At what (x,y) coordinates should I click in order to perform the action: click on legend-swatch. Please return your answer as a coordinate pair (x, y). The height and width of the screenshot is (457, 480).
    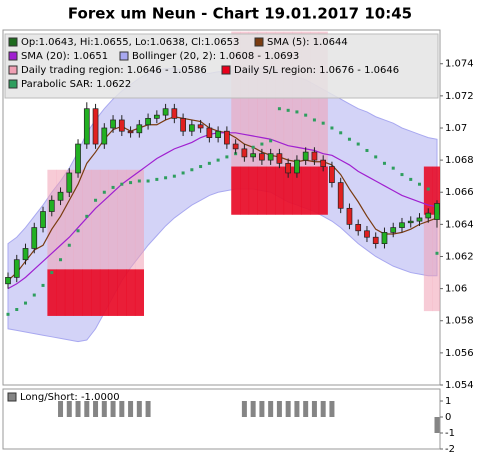
    Looking at the image, I should click on (13, 70).